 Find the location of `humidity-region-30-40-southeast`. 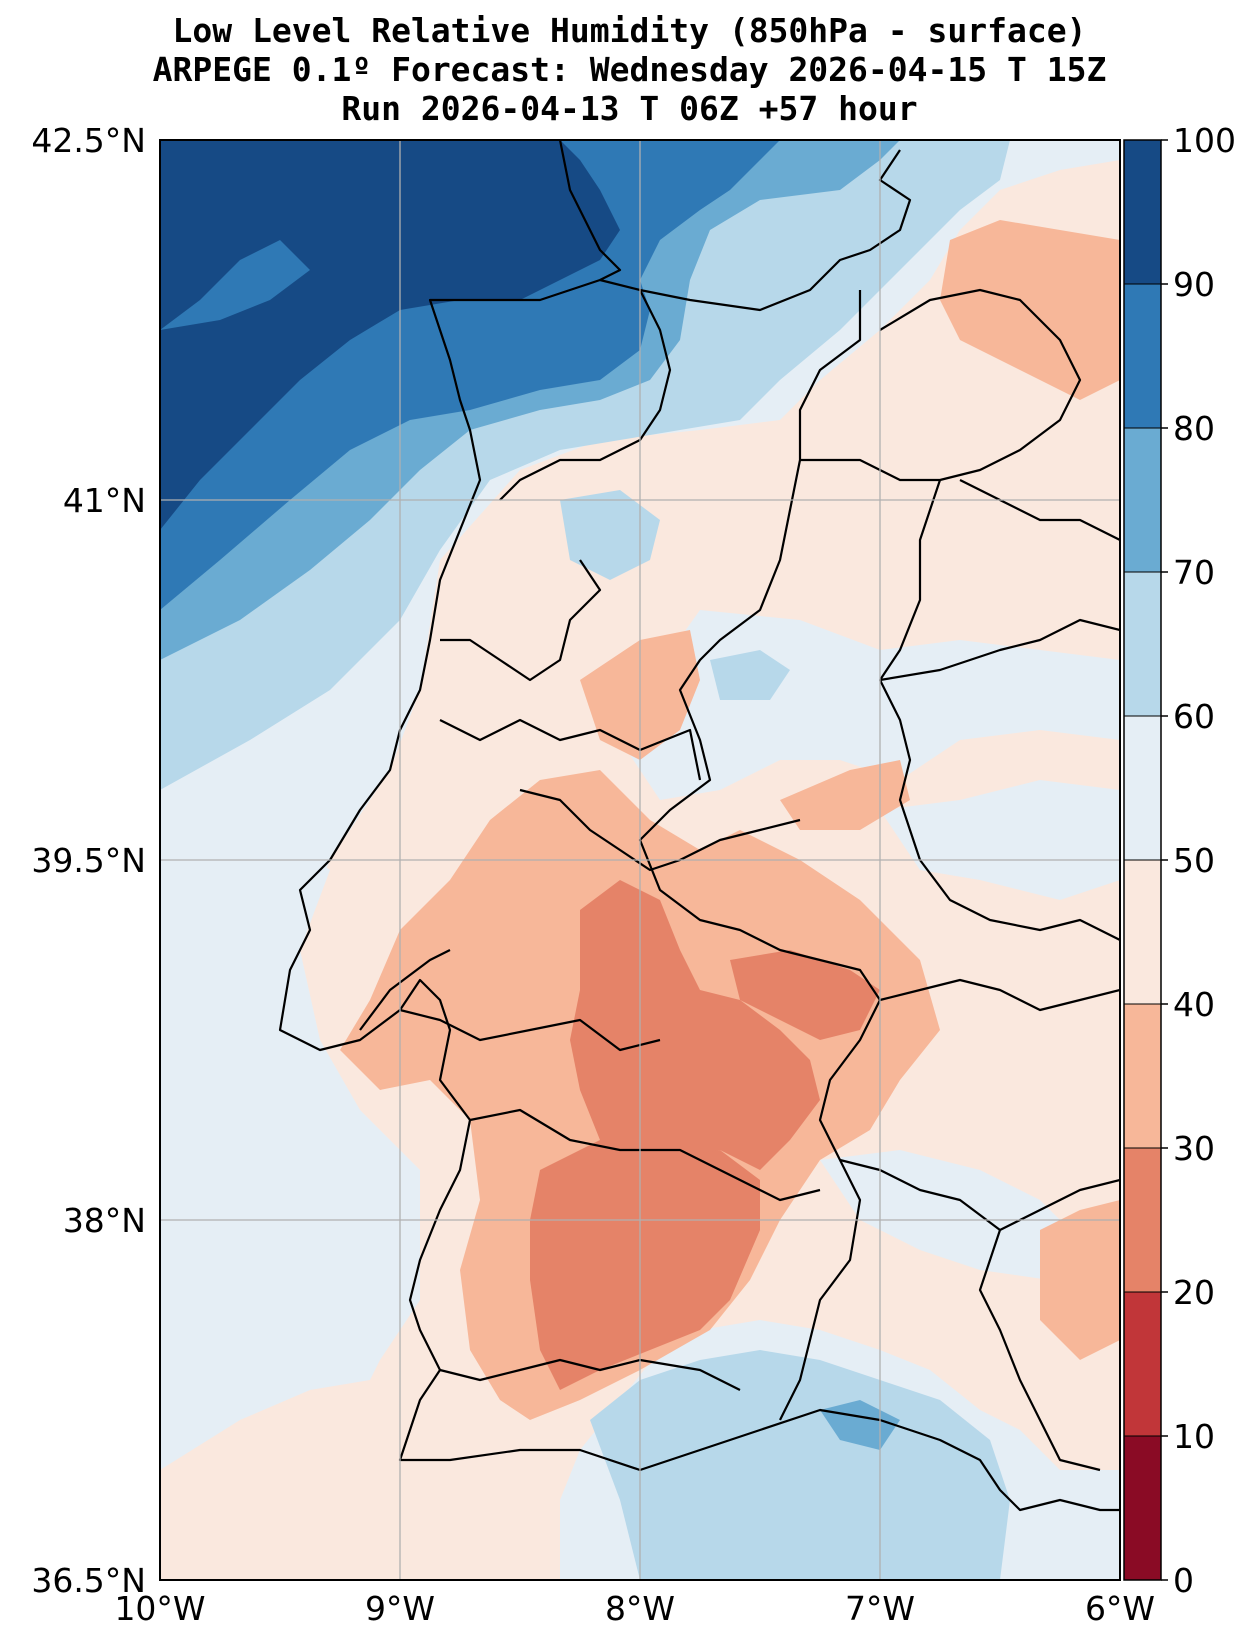

humidity-region-30-40-southeast is located at coordinates (1080, 1280).